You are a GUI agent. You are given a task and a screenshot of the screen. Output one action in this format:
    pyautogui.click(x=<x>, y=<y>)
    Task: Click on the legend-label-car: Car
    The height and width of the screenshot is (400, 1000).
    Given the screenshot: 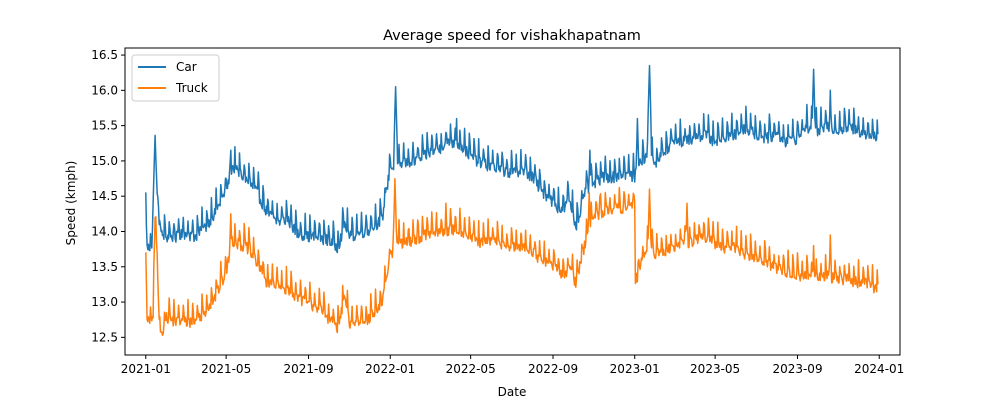 What is the action you would take?
    pyautogui.click(x=186, y=67)
    